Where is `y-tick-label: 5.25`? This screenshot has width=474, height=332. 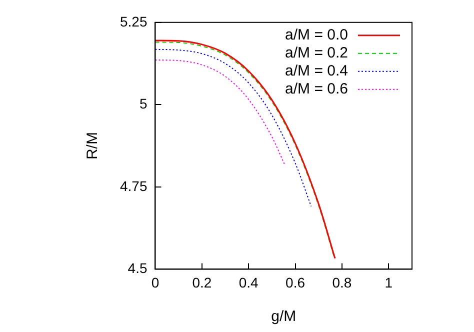
y-tick-label: 5.25 is located at coordinates (134, 21).